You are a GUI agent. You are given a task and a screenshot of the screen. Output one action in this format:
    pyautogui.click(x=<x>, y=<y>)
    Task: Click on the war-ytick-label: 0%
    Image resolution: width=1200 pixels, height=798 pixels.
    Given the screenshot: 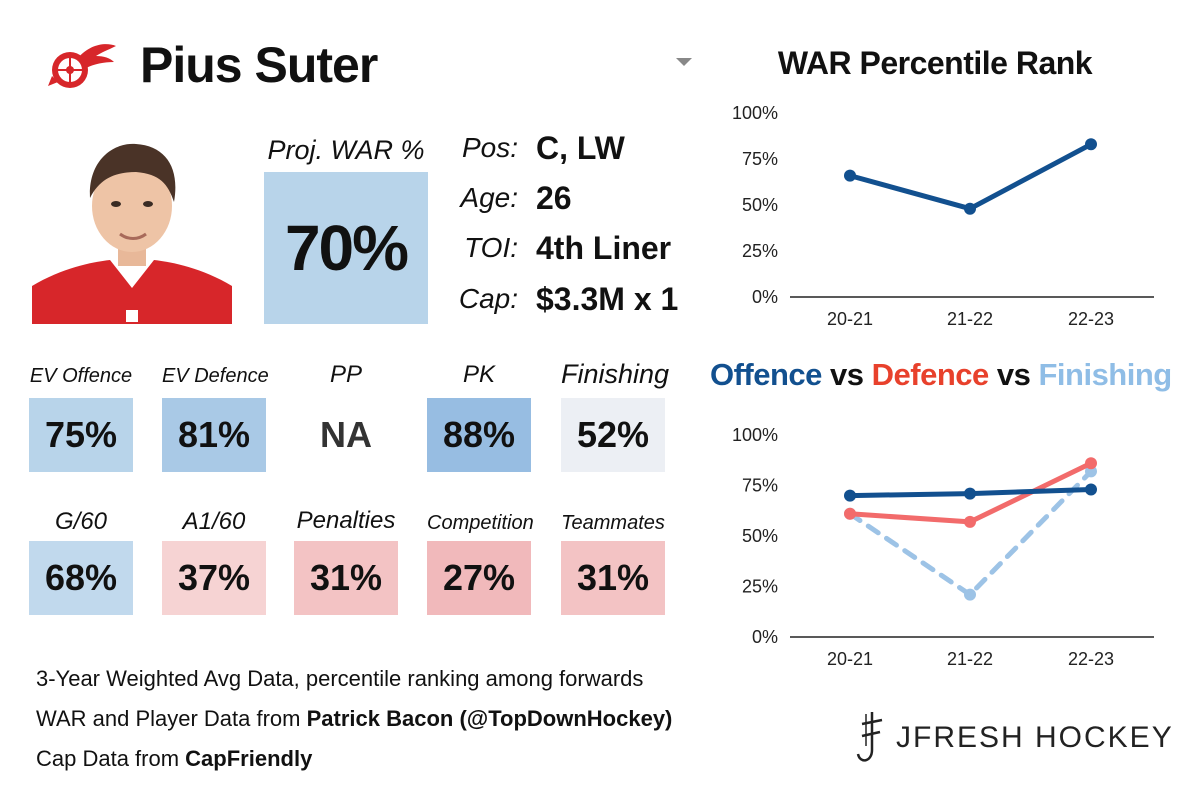 What is the action you would take?
    pyautogui.click(x=765, y=297)
    